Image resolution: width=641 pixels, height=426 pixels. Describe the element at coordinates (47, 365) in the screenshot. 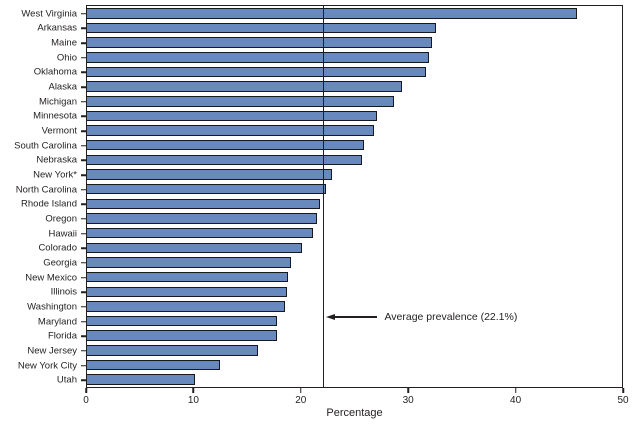

I see `y-tick-label: New York City` at that location.